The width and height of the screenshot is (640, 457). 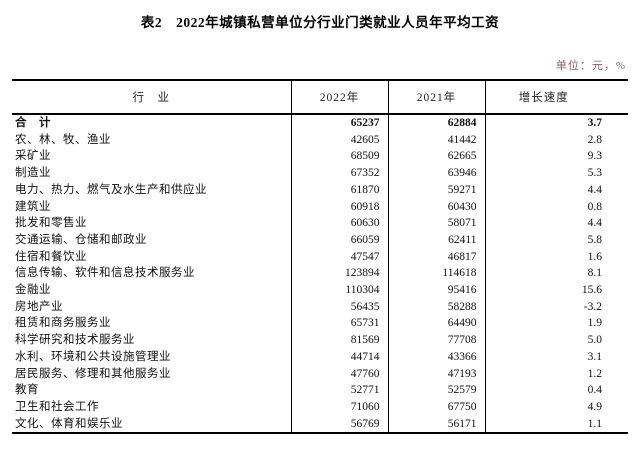 I want to click on growth-cell: 8.1, so click(x=594, y=273).